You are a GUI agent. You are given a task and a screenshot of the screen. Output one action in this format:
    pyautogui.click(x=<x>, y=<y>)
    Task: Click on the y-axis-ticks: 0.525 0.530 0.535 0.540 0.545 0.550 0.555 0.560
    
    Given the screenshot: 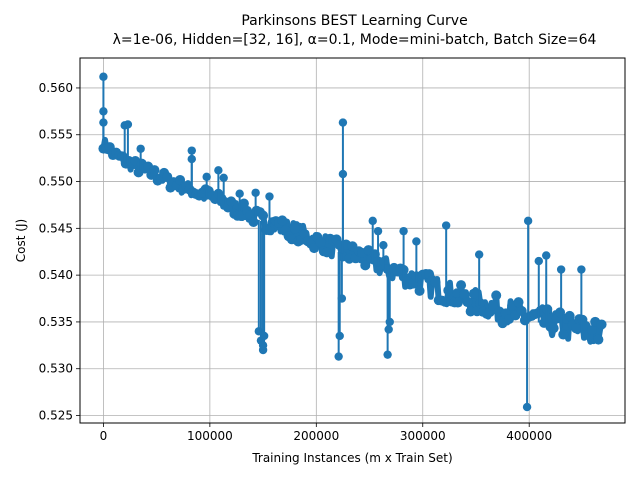 What is the action you would take?
    pyautogui.click(x=59, y=252)
    